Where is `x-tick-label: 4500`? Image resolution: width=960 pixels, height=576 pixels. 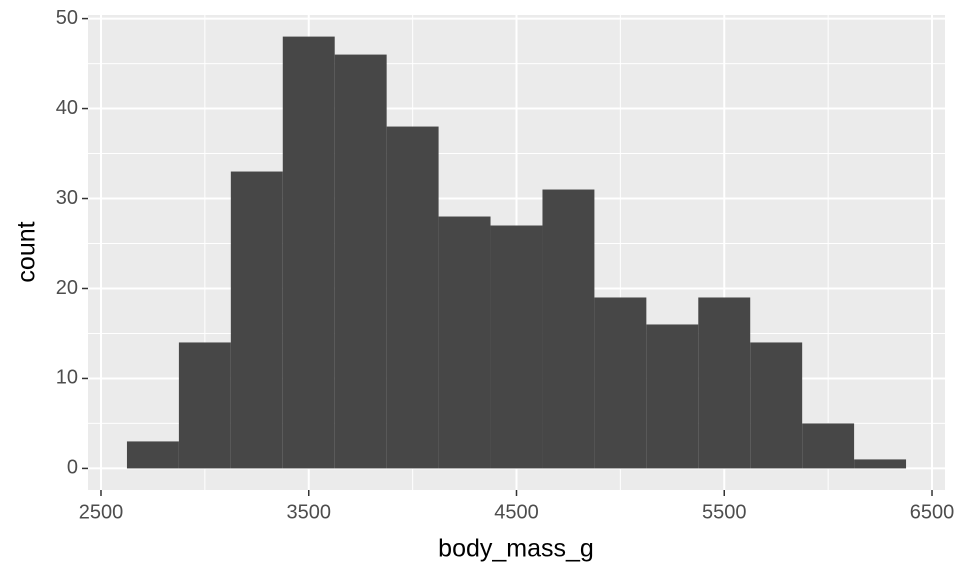 x-tick-label: 4500 is located at coordinates (516, 512).